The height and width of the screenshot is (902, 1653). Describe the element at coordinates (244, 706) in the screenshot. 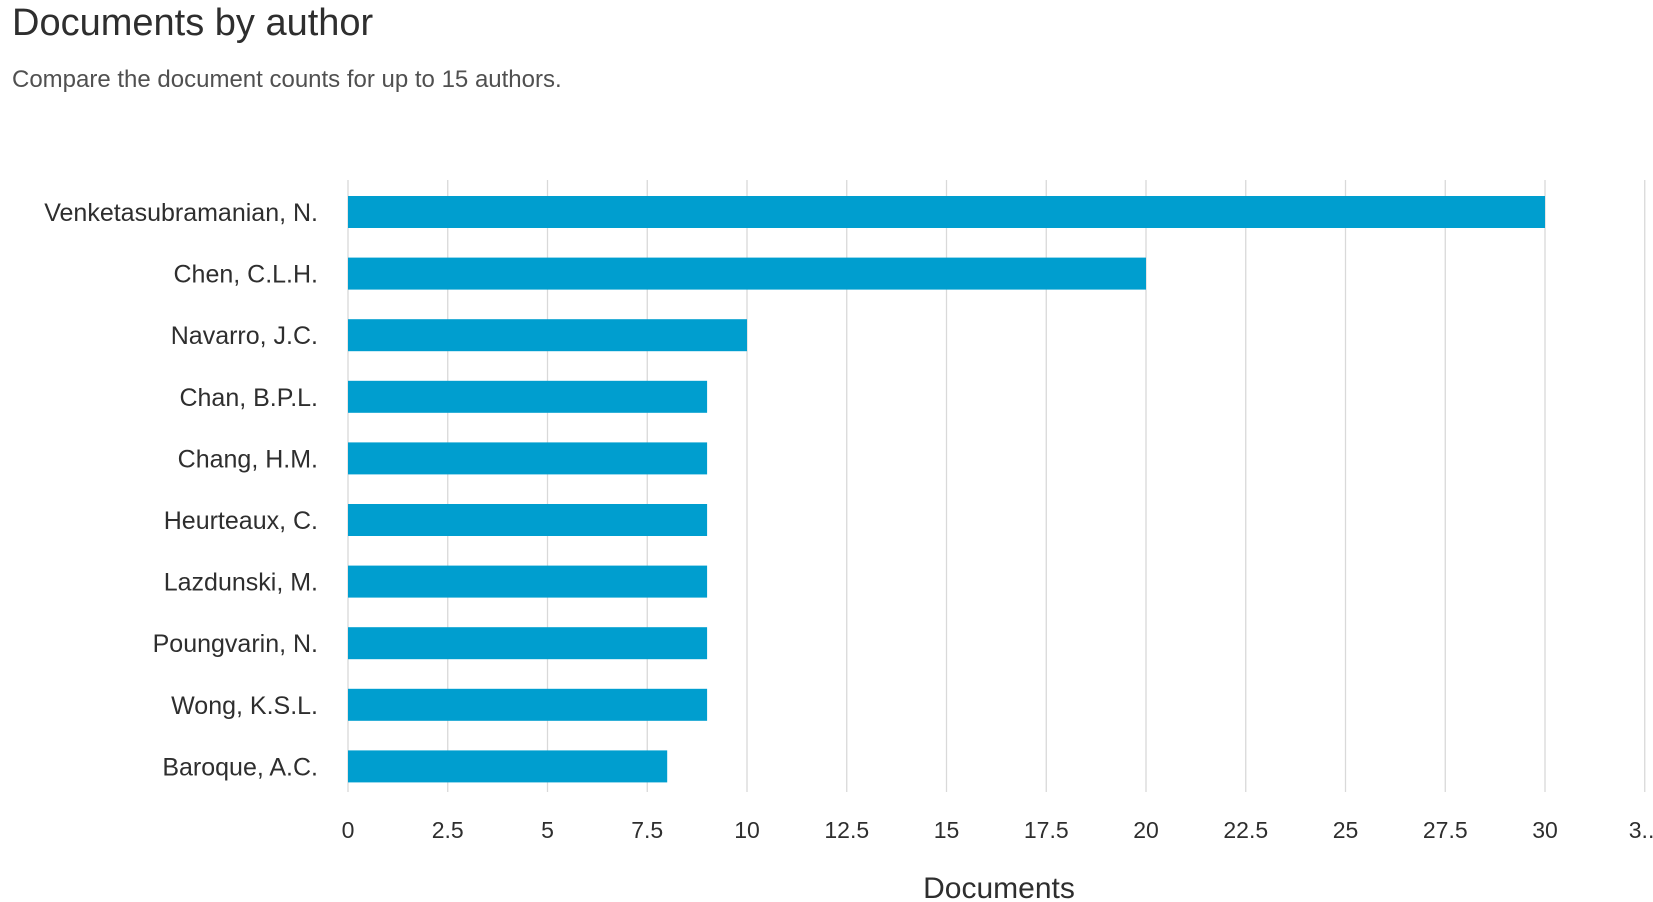

I see `category-label: Wong, K.S.L.` at that location.